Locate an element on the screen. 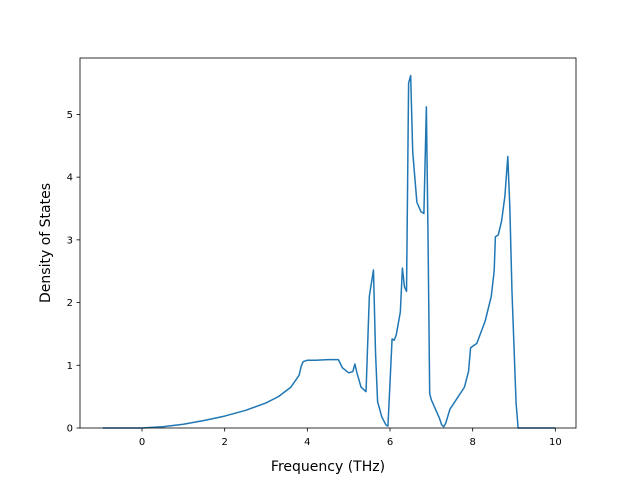 The width and height of the screenshot is (640, 480). y-tick-label: 3 is located at coordinates (70, 240).